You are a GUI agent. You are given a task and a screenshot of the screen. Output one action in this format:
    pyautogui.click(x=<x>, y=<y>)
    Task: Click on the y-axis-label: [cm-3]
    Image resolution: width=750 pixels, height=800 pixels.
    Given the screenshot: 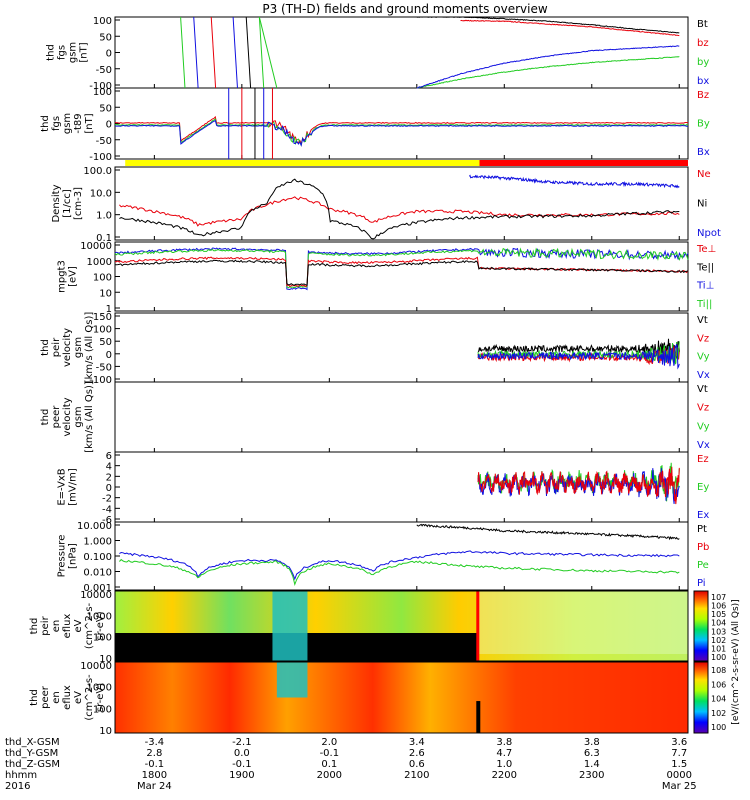 What is the action you would take?
    pyautogui.click(x=78, y=203)
    